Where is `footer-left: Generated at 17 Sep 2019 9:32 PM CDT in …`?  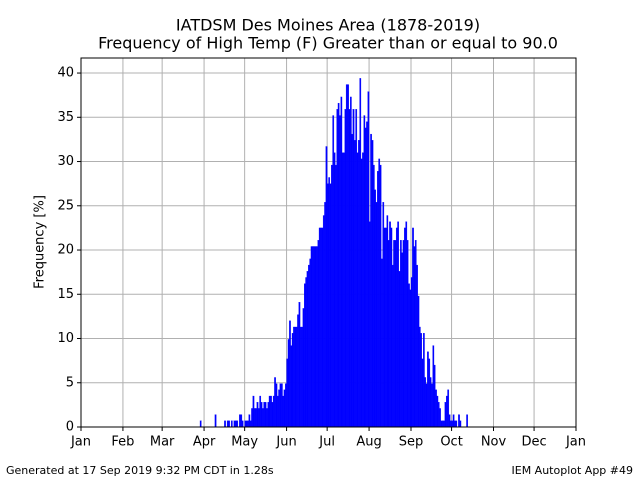
footer-left: Generated at 17 Sep 2019 9:32 PM CDT in … is located at coordinates (140, 470).